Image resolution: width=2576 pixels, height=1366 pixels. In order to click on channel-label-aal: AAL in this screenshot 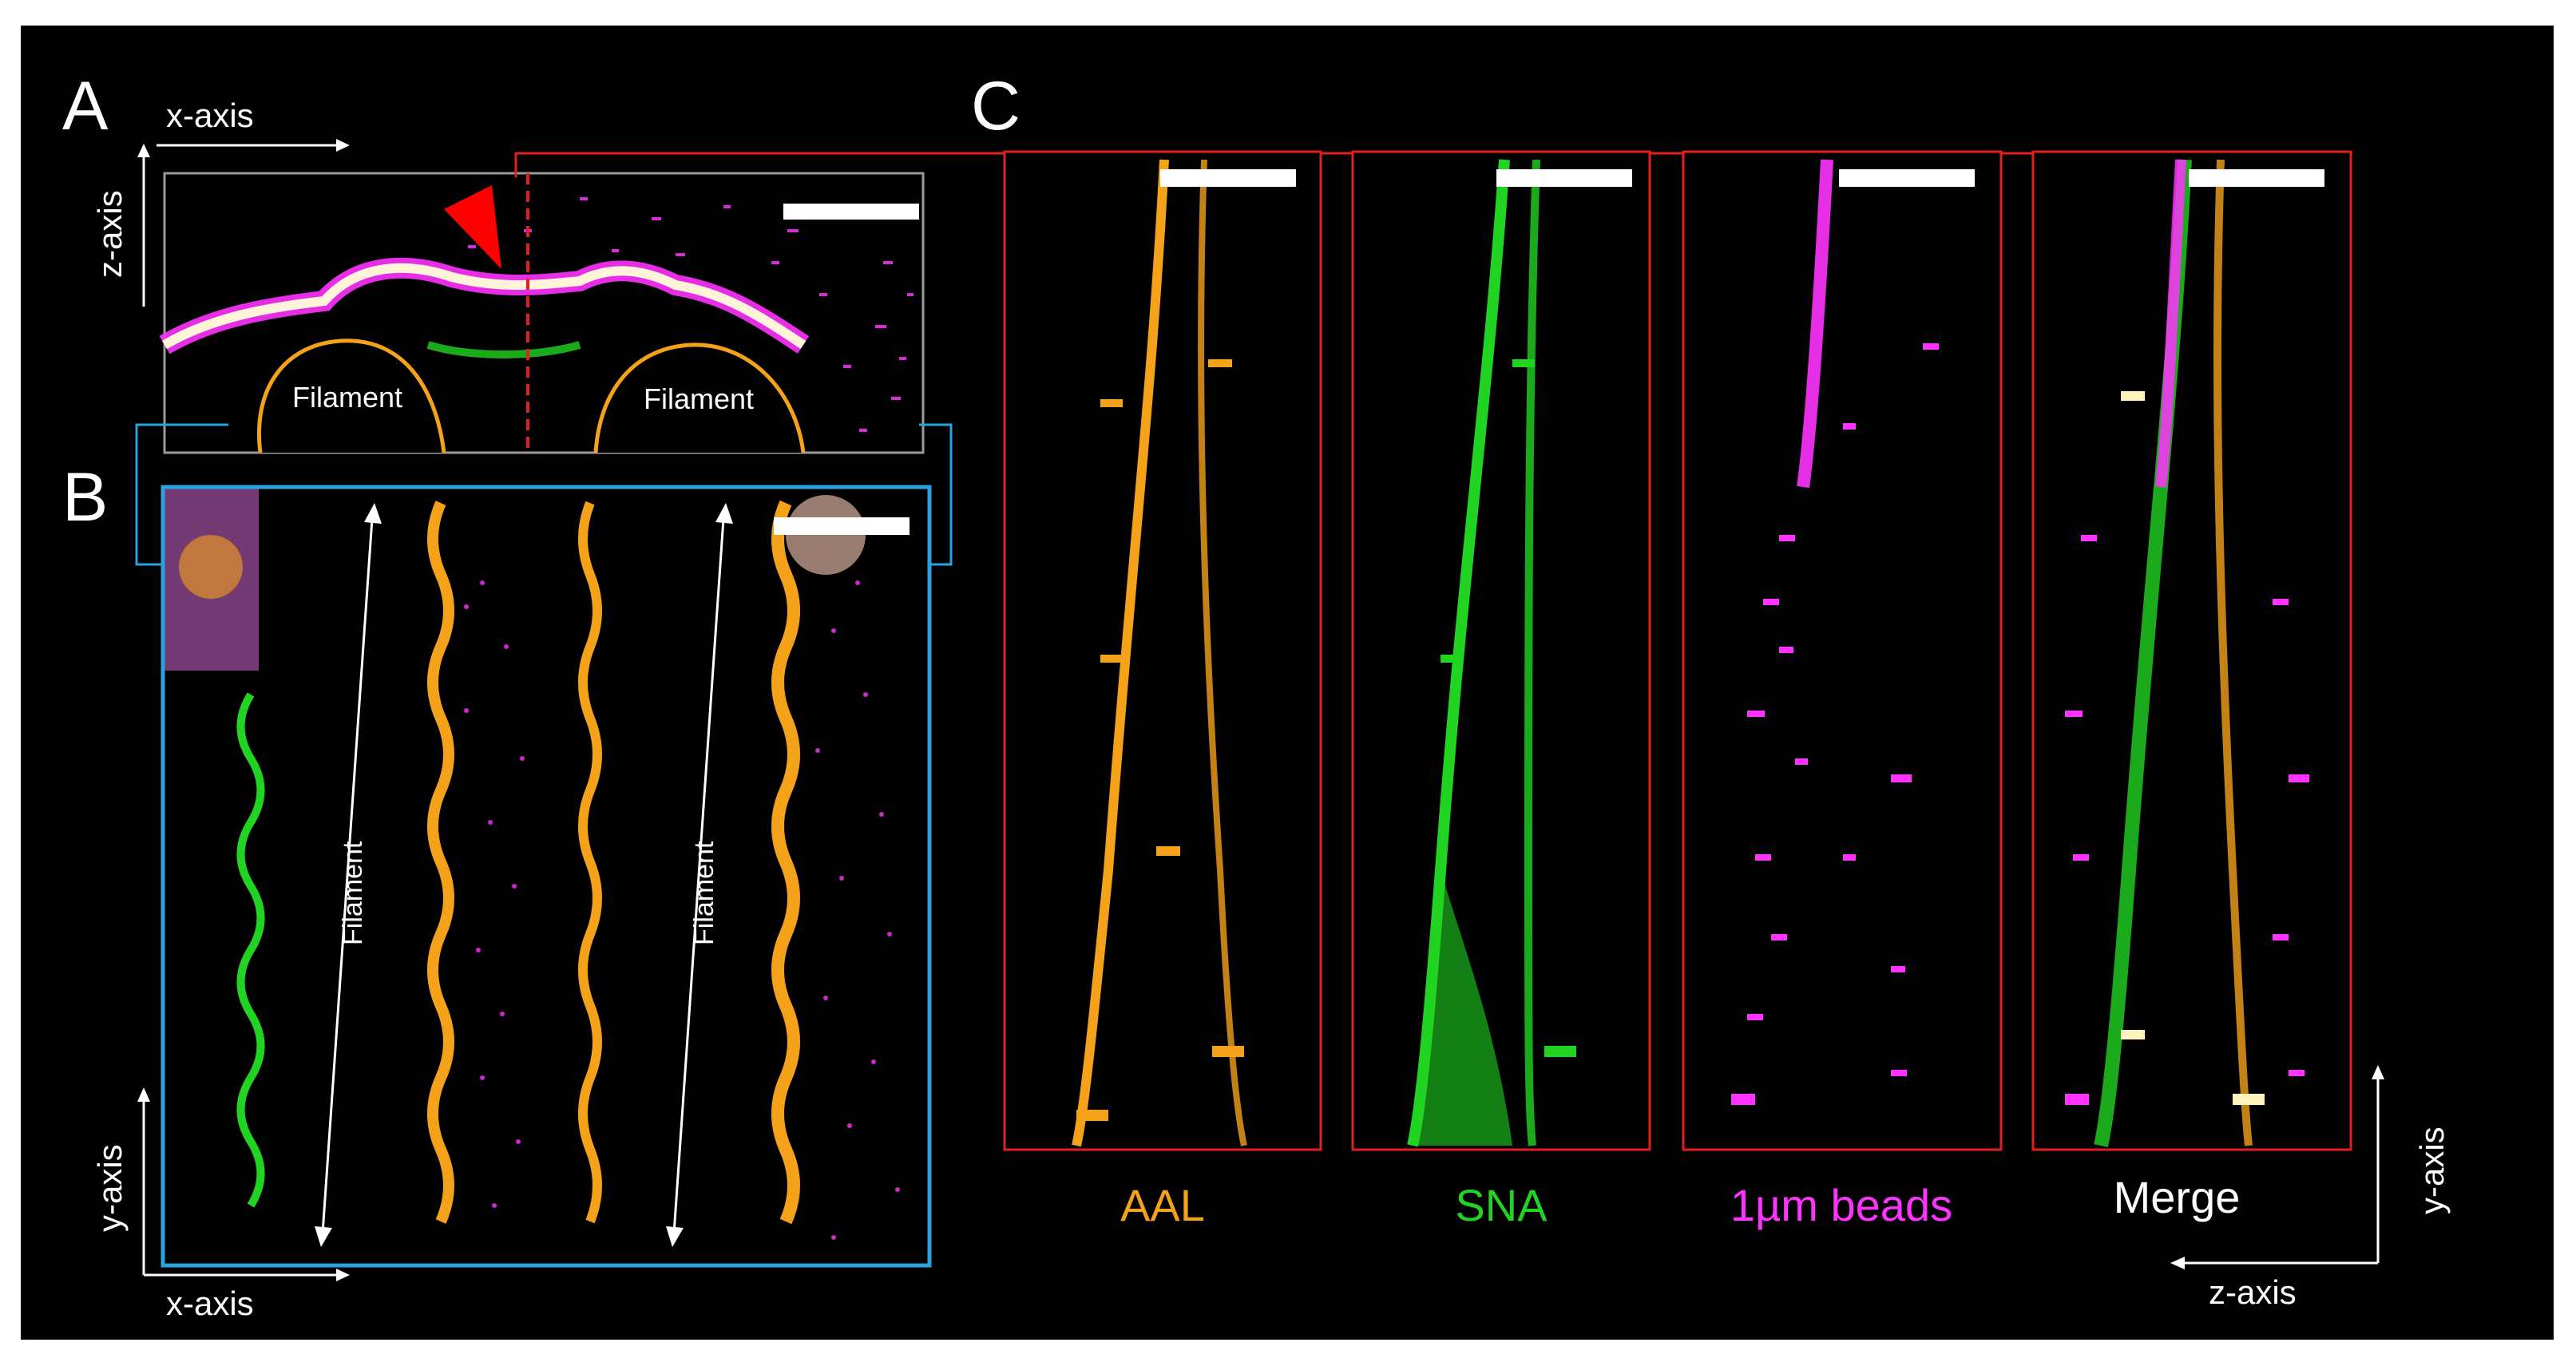, I will do `click(1162, 1205)`.